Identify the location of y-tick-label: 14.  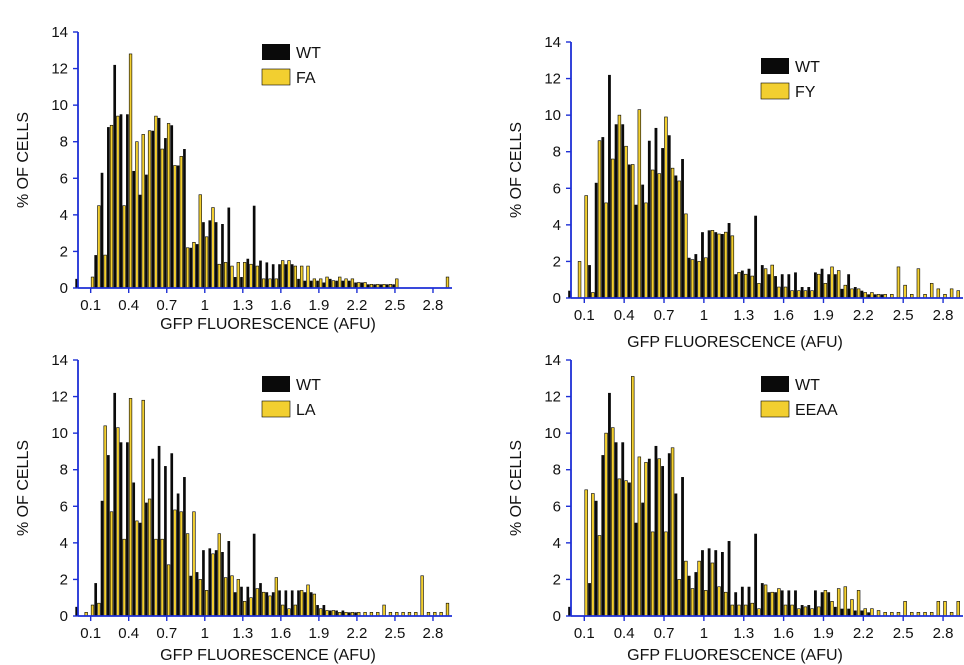
(552, 360).